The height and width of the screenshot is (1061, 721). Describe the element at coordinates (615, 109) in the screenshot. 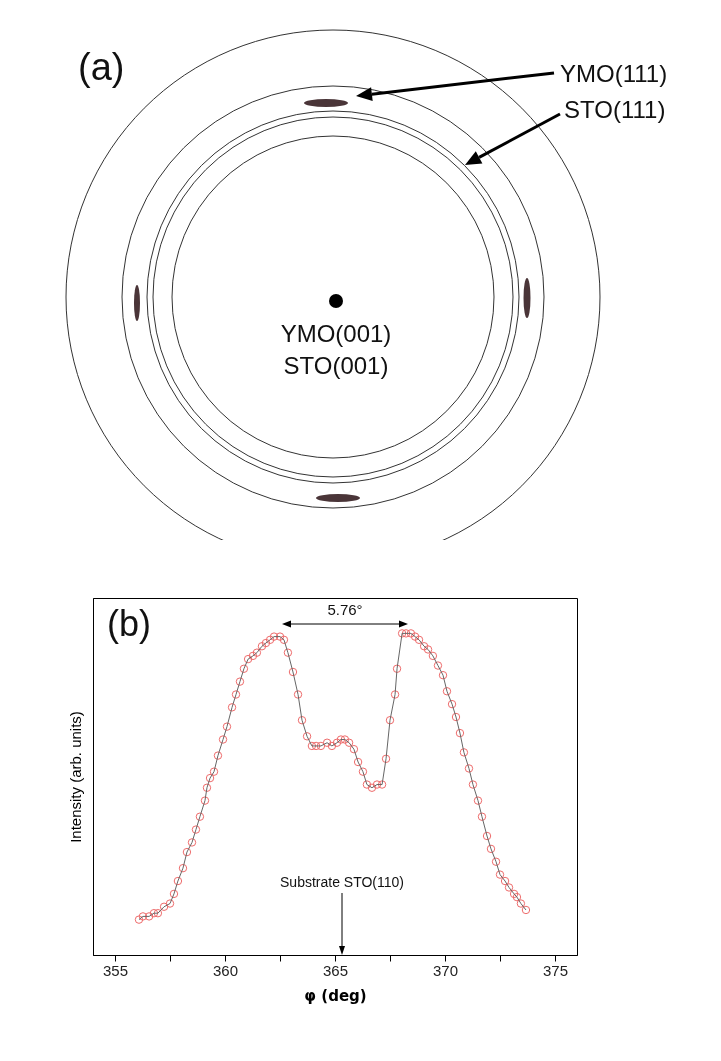

I see `text: STO(111)` at that location.